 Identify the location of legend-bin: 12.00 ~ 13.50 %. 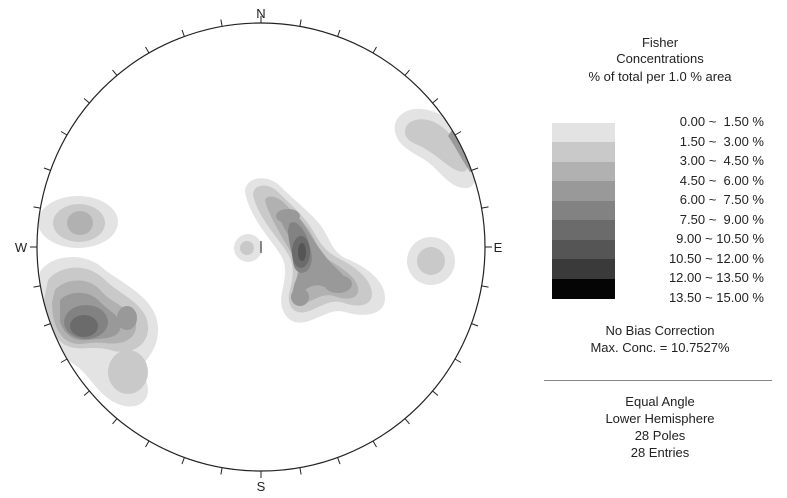
(667, 274).